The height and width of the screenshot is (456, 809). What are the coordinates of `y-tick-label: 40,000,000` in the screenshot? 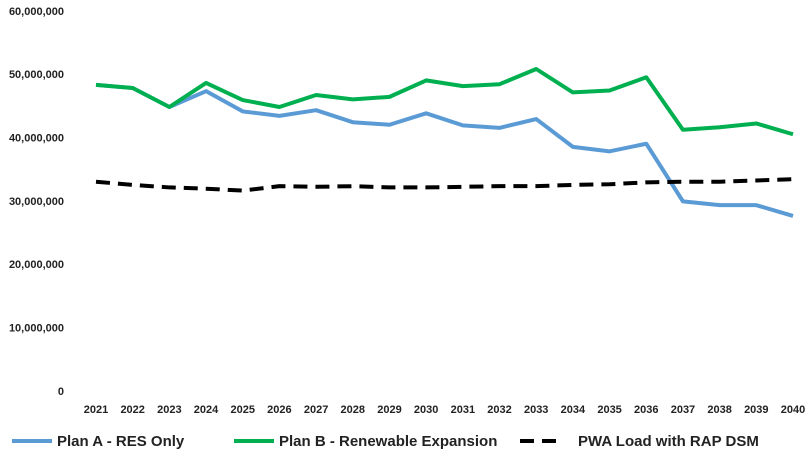 It's located at (36, 139).